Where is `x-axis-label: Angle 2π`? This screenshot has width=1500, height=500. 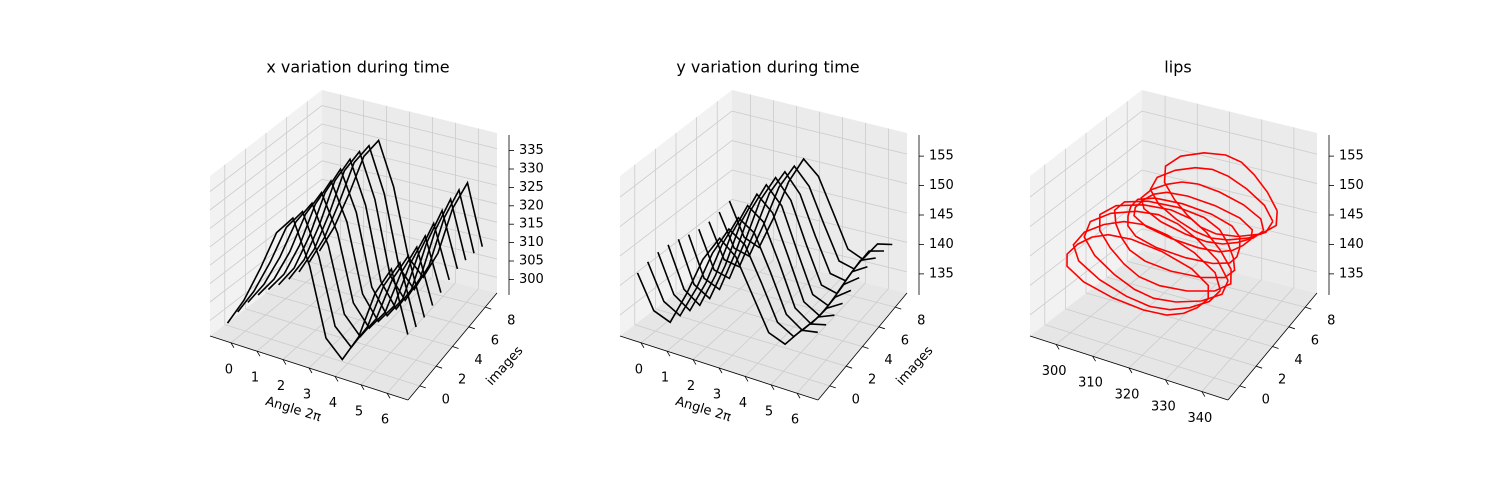 x-axis-label: Angle 2π is located at coordinates (703, 409).